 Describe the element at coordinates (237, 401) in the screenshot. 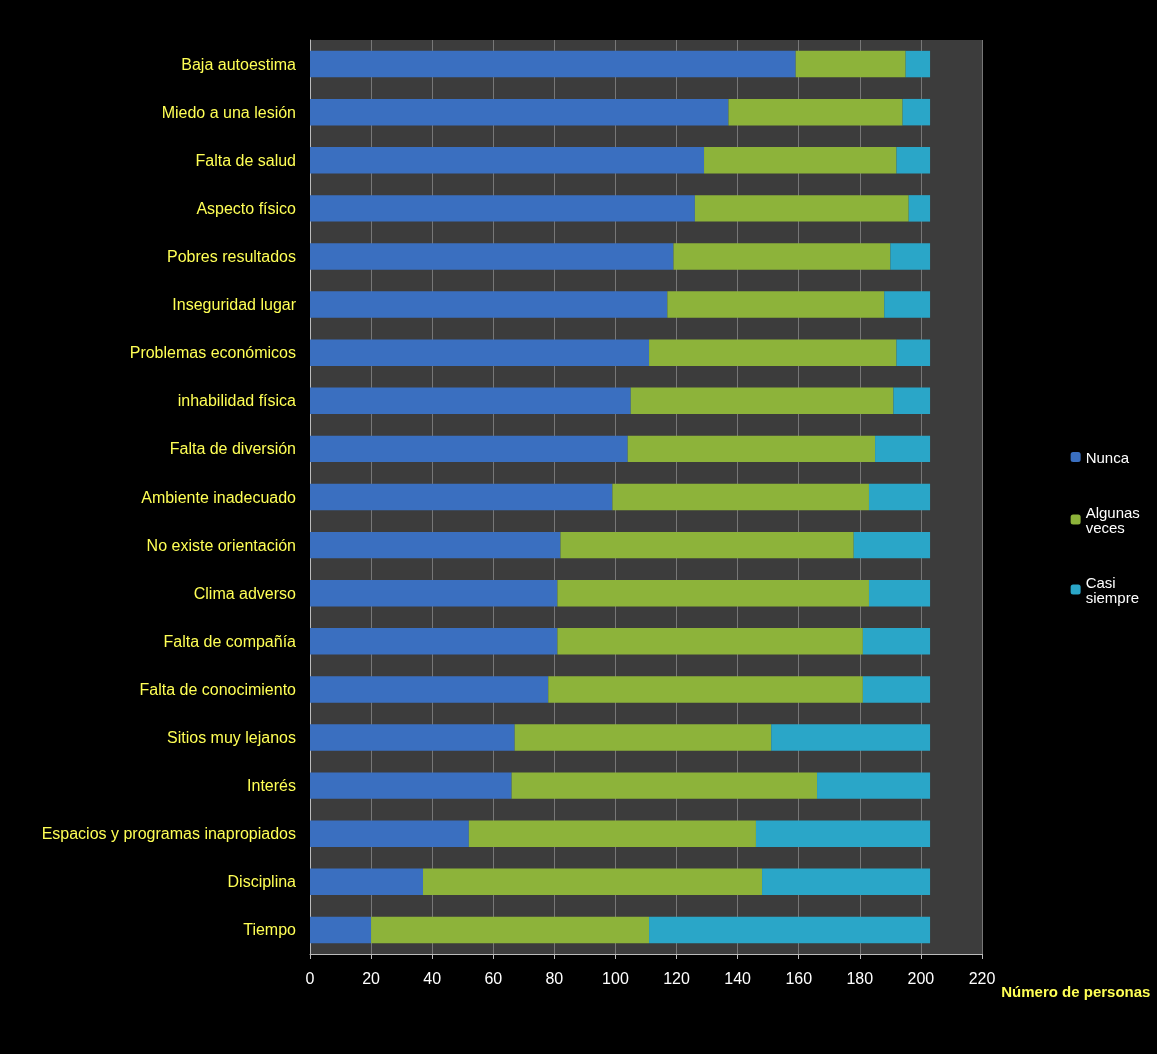

I see `y-tick-label: inhabilidad física` at that location.